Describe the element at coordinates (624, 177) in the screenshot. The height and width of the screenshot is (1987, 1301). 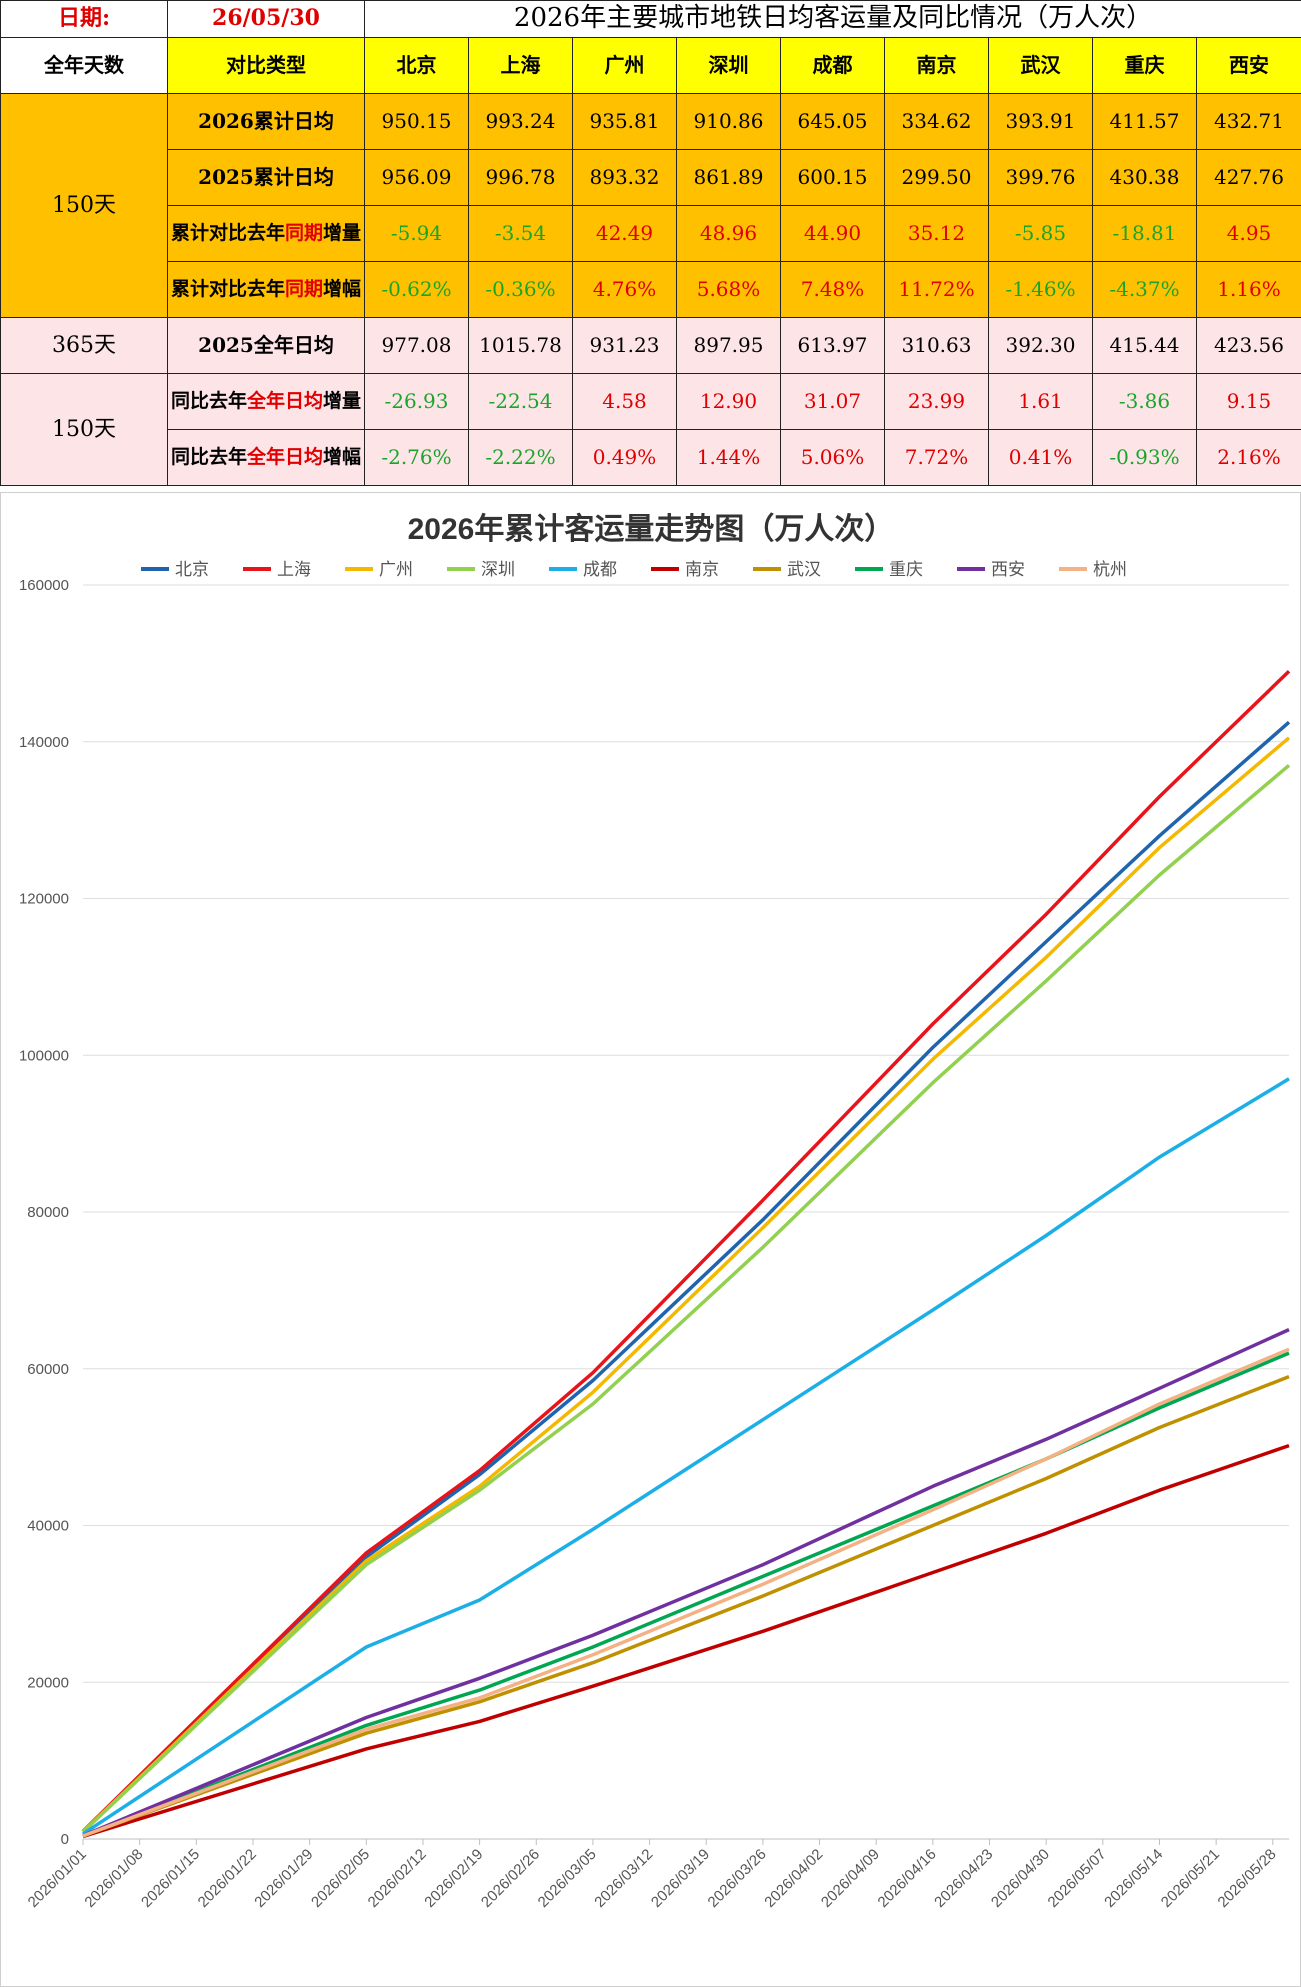
I see `value-cell: 893.32` at that location.